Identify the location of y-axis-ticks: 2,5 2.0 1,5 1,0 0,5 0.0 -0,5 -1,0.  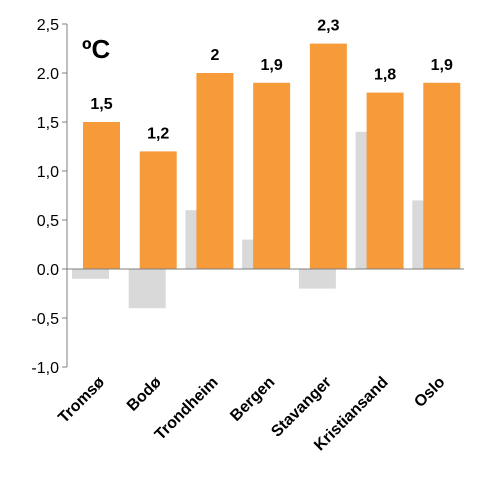
(49, 197).